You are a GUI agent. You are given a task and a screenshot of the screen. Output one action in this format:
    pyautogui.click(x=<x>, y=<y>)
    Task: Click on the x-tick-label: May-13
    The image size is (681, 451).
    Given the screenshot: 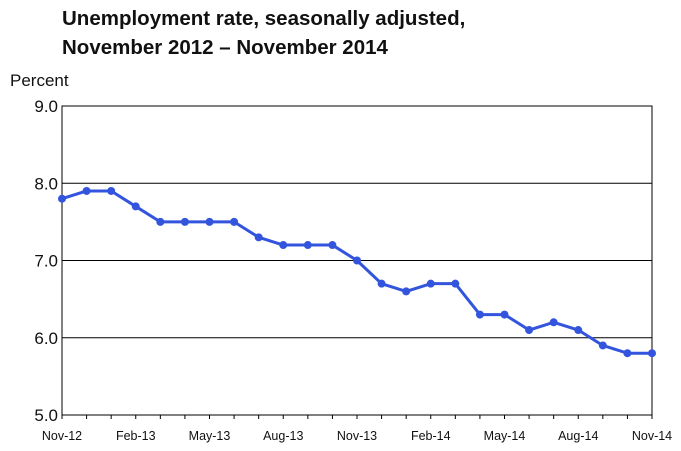 What is the action you would take?
    pyautogui.click(x=210, y=436)
    